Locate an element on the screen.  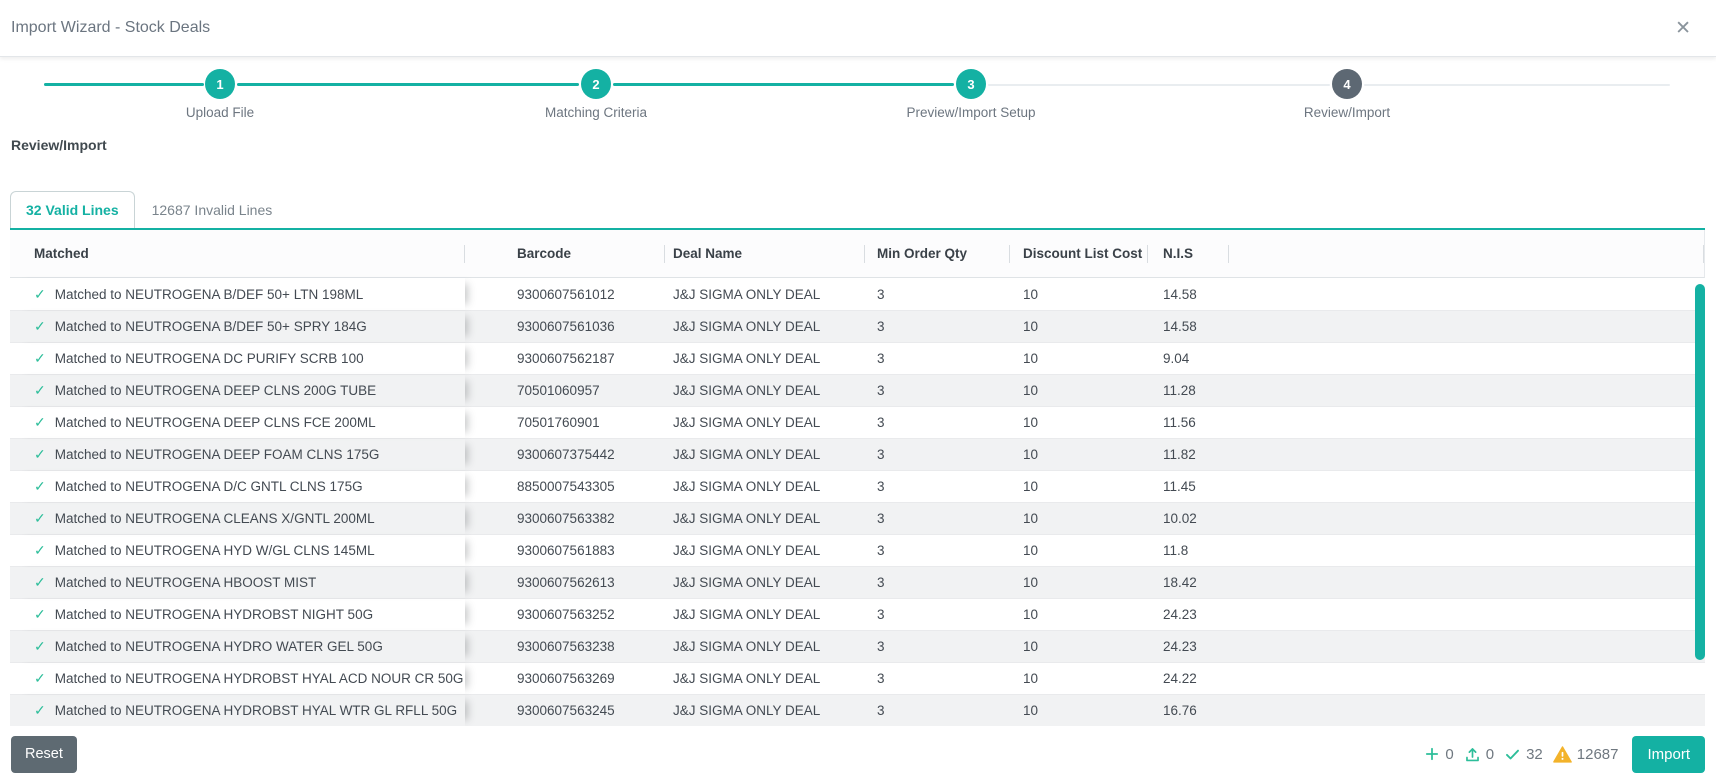
stepper-line-segment is located at coordinates (1517, 85).